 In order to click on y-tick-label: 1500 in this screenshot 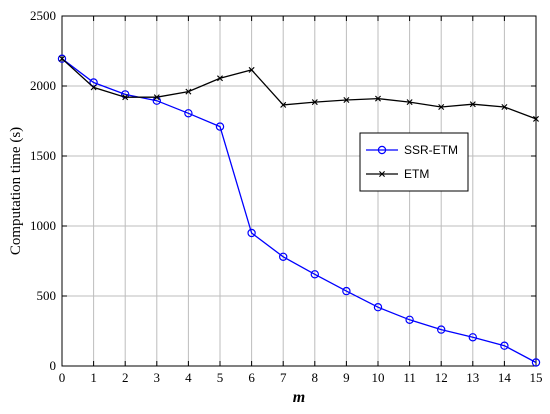, I will do `click(43, 155)`.